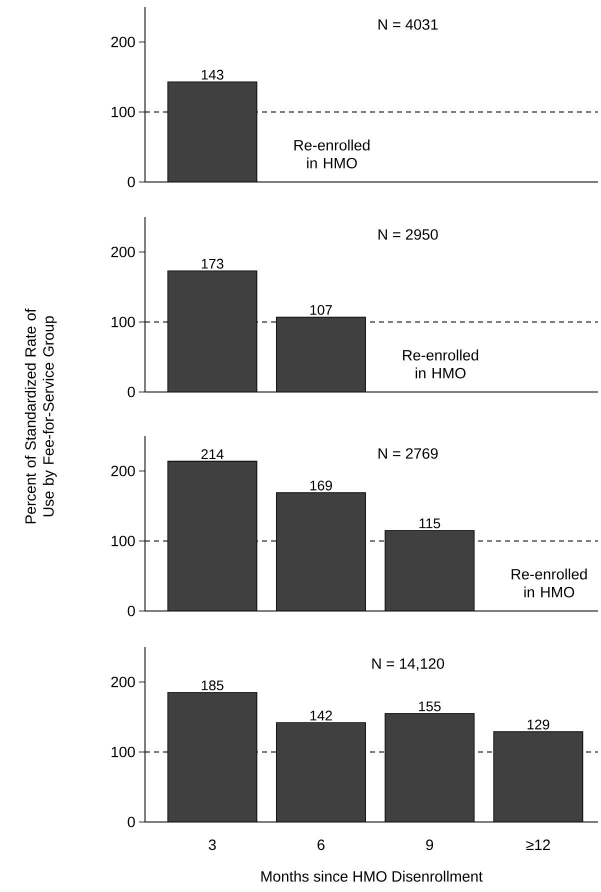 The width and height of the screenshot is (601, 892). Describe the element at coordinates (408, 234) in the screenshot. I see `annotation: N = 2950` at that location.